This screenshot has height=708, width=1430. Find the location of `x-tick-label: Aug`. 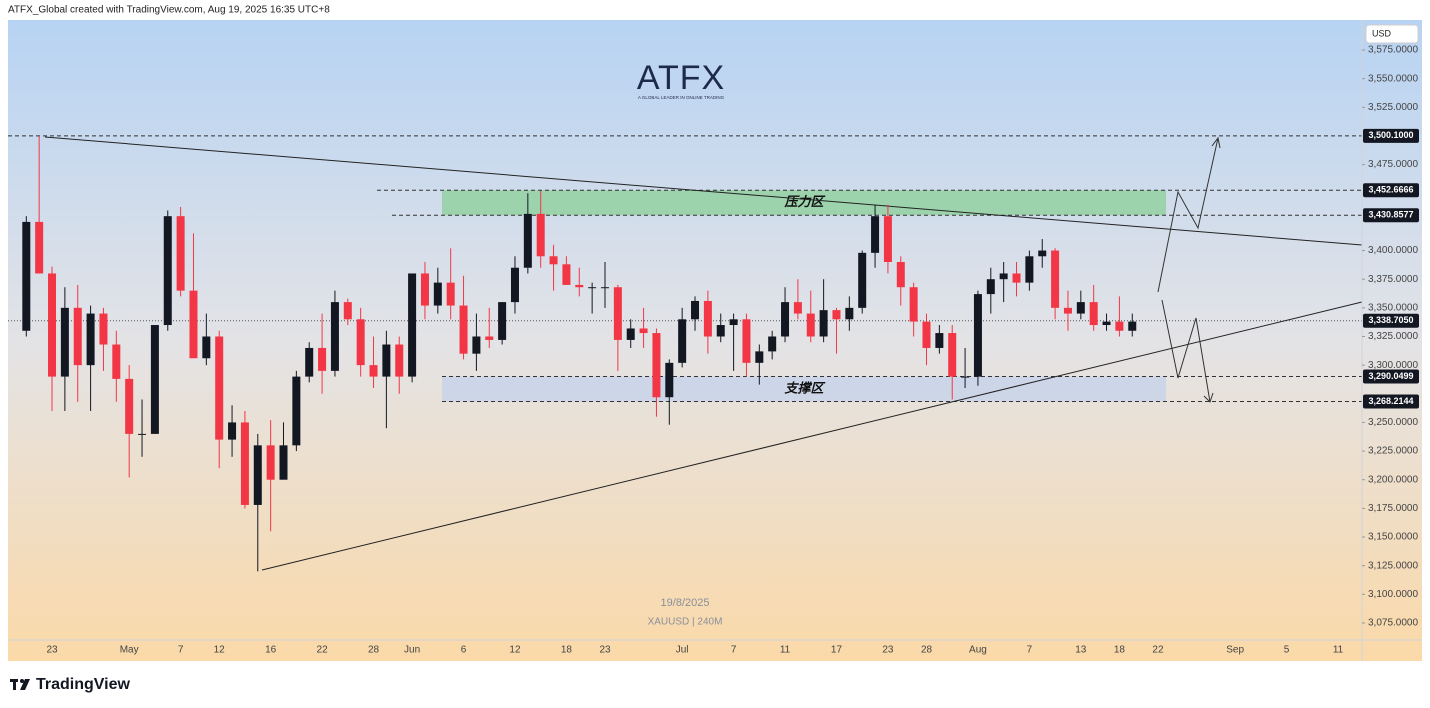

x-tick-label: Aug is located at coordinates (978, 650).